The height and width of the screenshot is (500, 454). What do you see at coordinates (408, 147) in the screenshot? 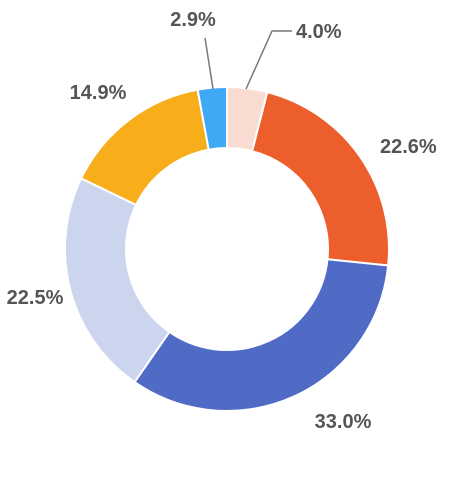
I see `slice-label-2: 22.6%` at bounding box center [408, 147].